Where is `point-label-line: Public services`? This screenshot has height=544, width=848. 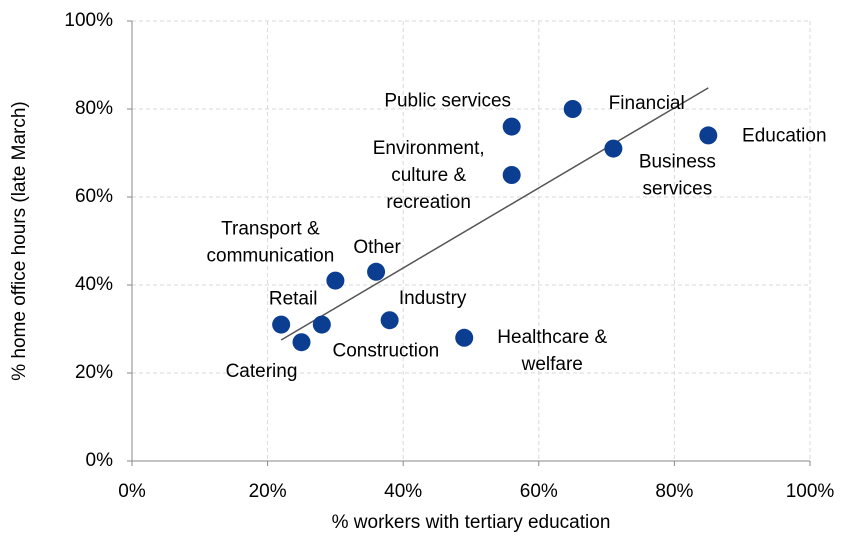 point-label-line: Public services is located at coordinates (447, 101).